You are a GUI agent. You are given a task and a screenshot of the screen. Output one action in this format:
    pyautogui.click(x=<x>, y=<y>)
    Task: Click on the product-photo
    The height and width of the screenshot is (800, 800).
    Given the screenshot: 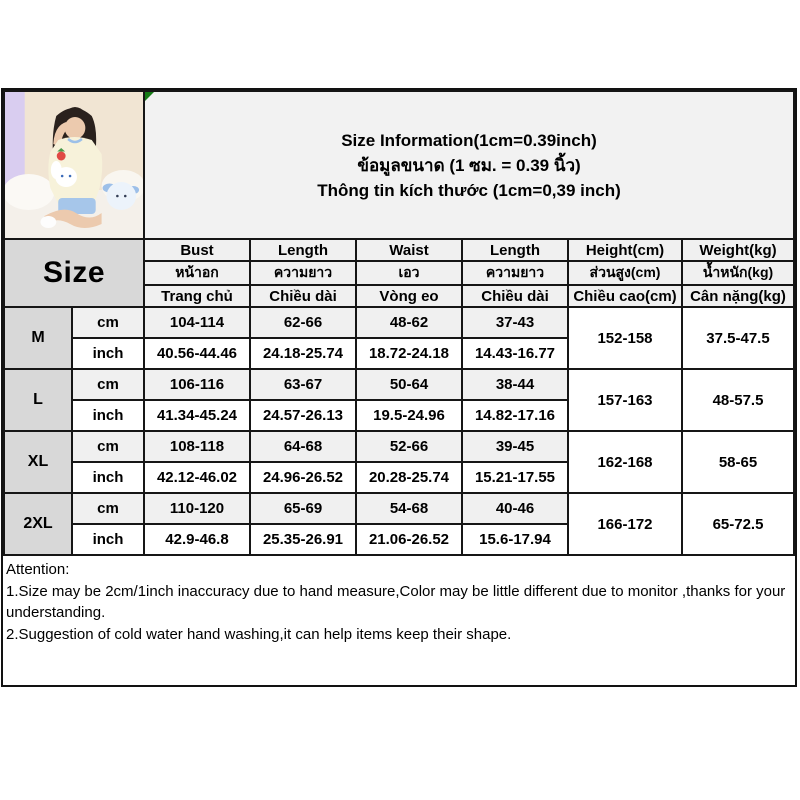 What is the action you would take?
    pyautogui.click(x=74, y=165)
    